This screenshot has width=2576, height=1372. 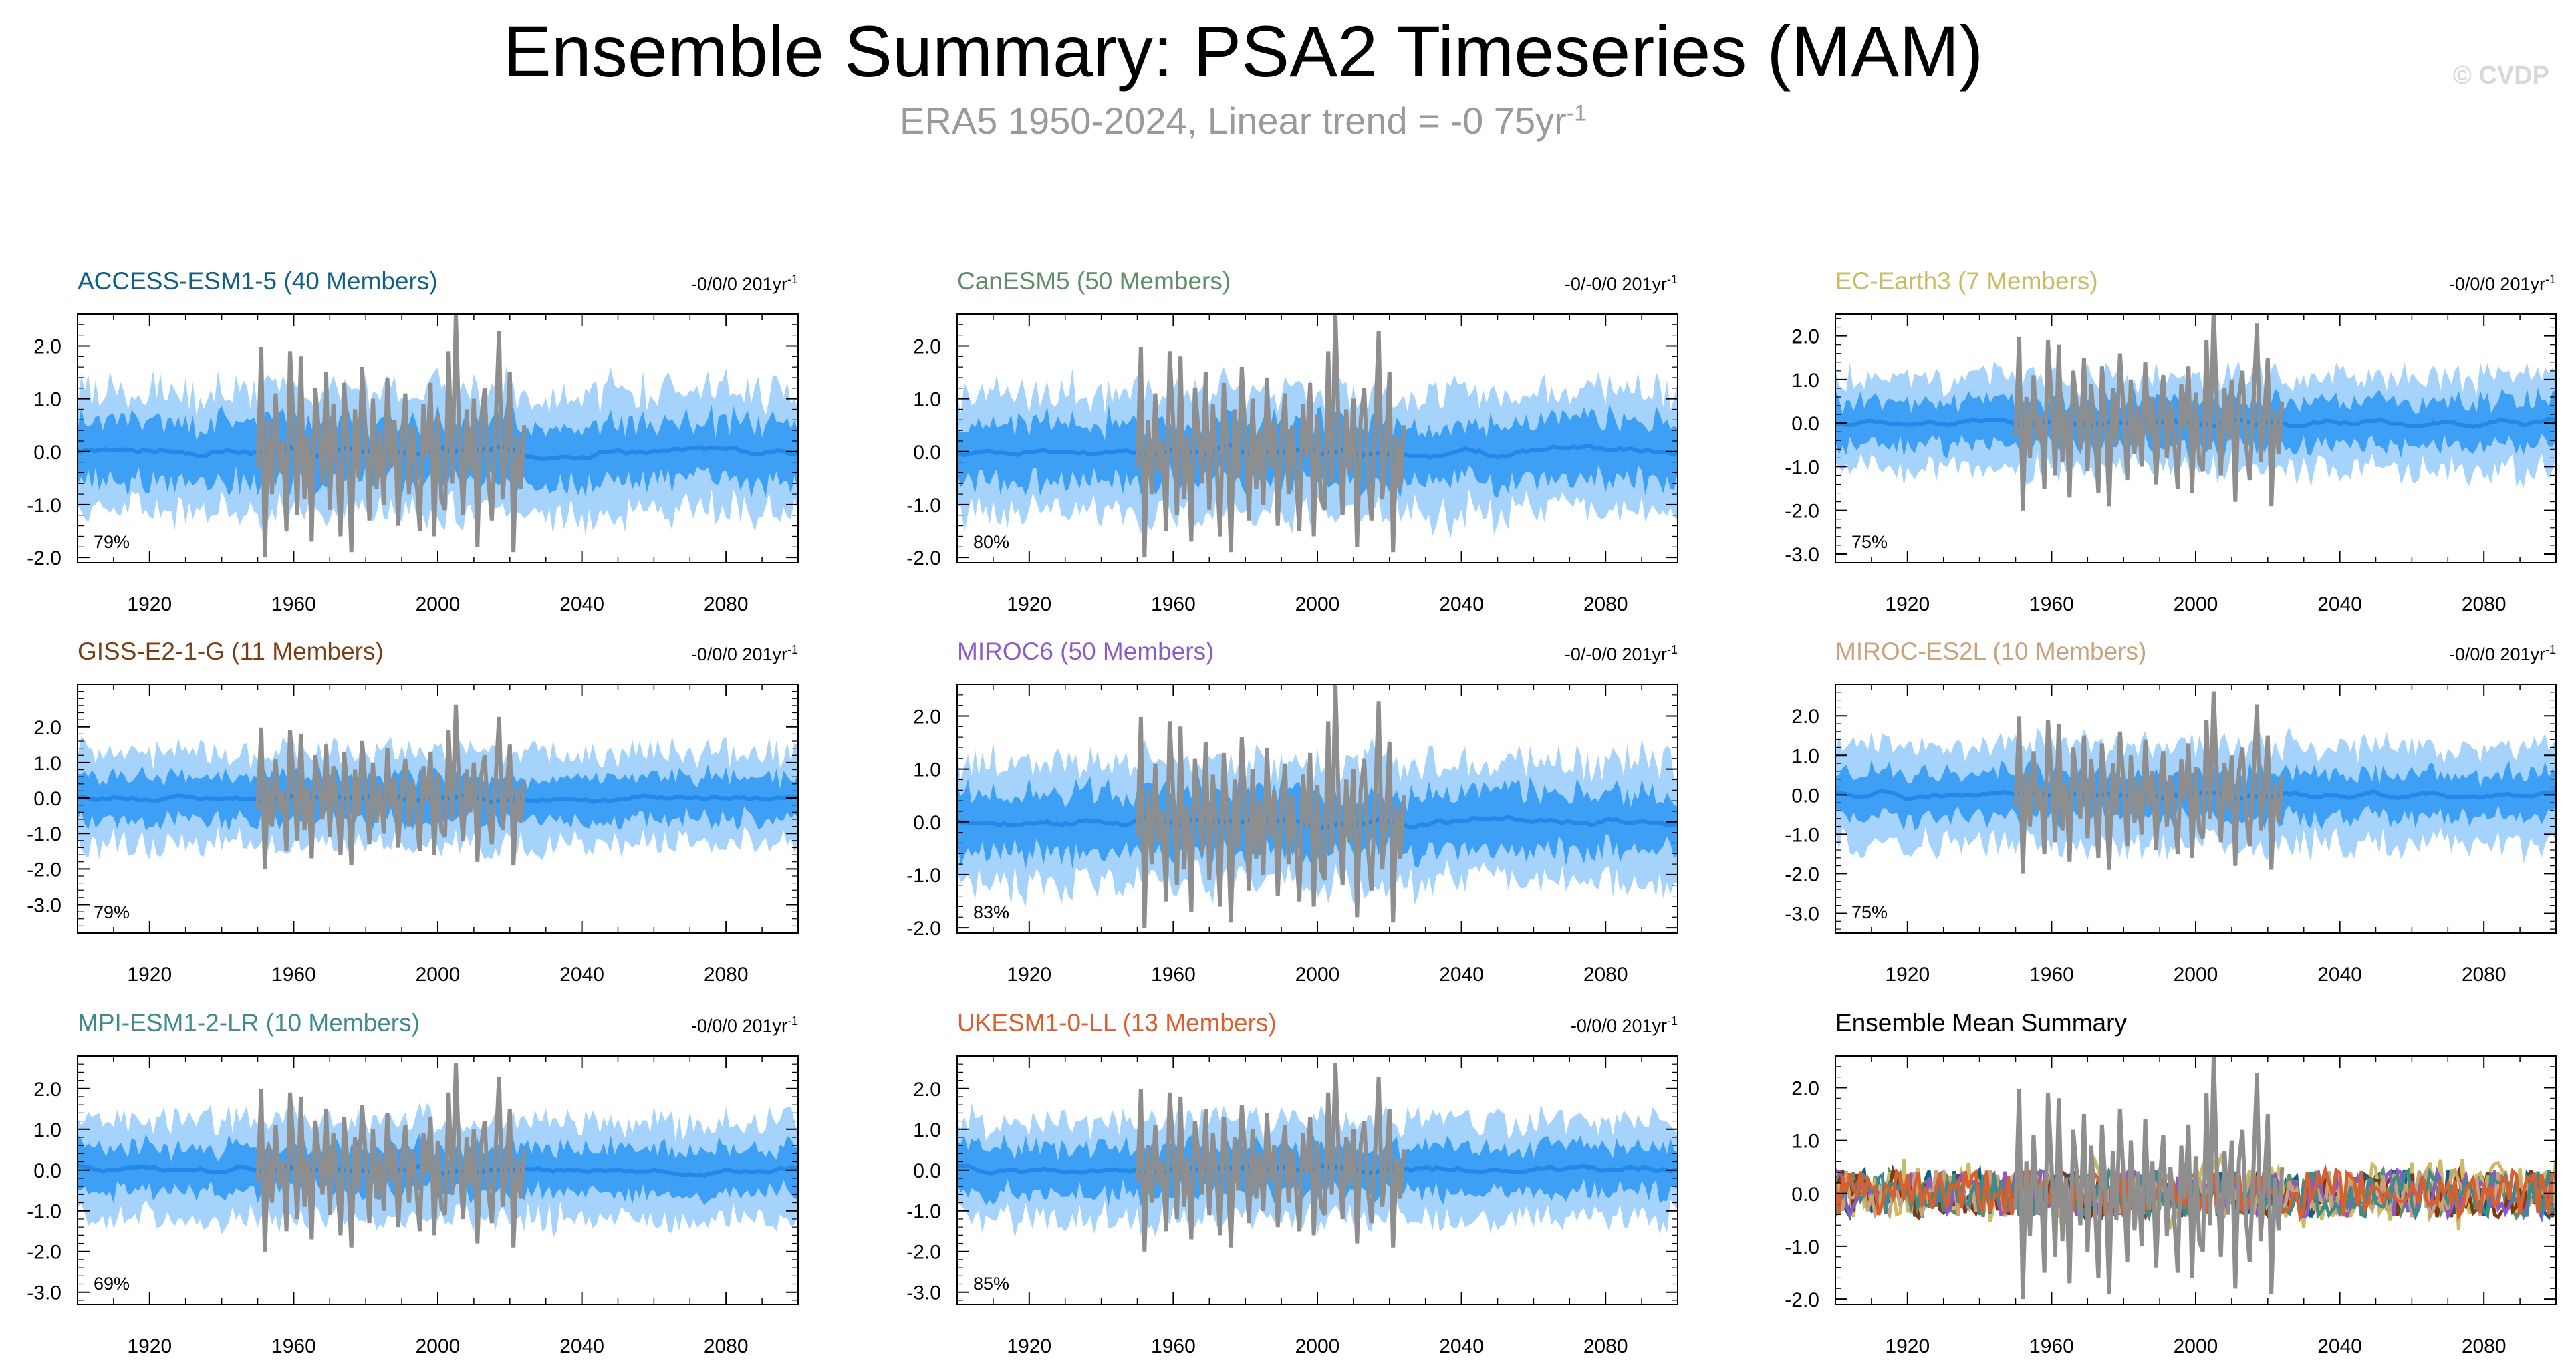 I want to click on figure-subtitle: ERA5 1950-2024, Linear trend = -0 75yr-1, so click(x=1243, y=121).